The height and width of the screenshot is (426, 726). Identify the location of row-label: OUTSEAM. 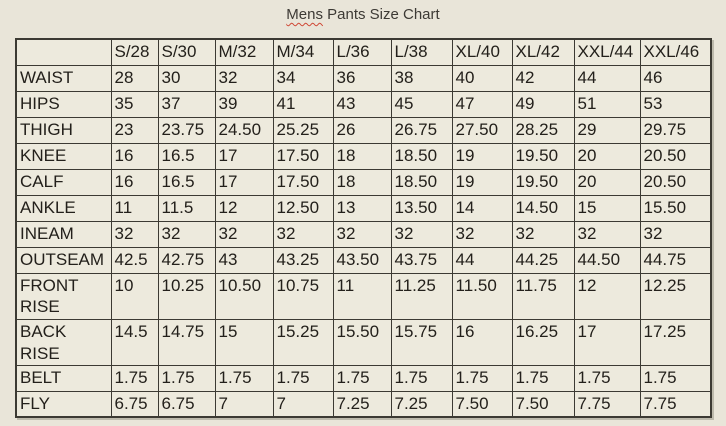
(63, 260).